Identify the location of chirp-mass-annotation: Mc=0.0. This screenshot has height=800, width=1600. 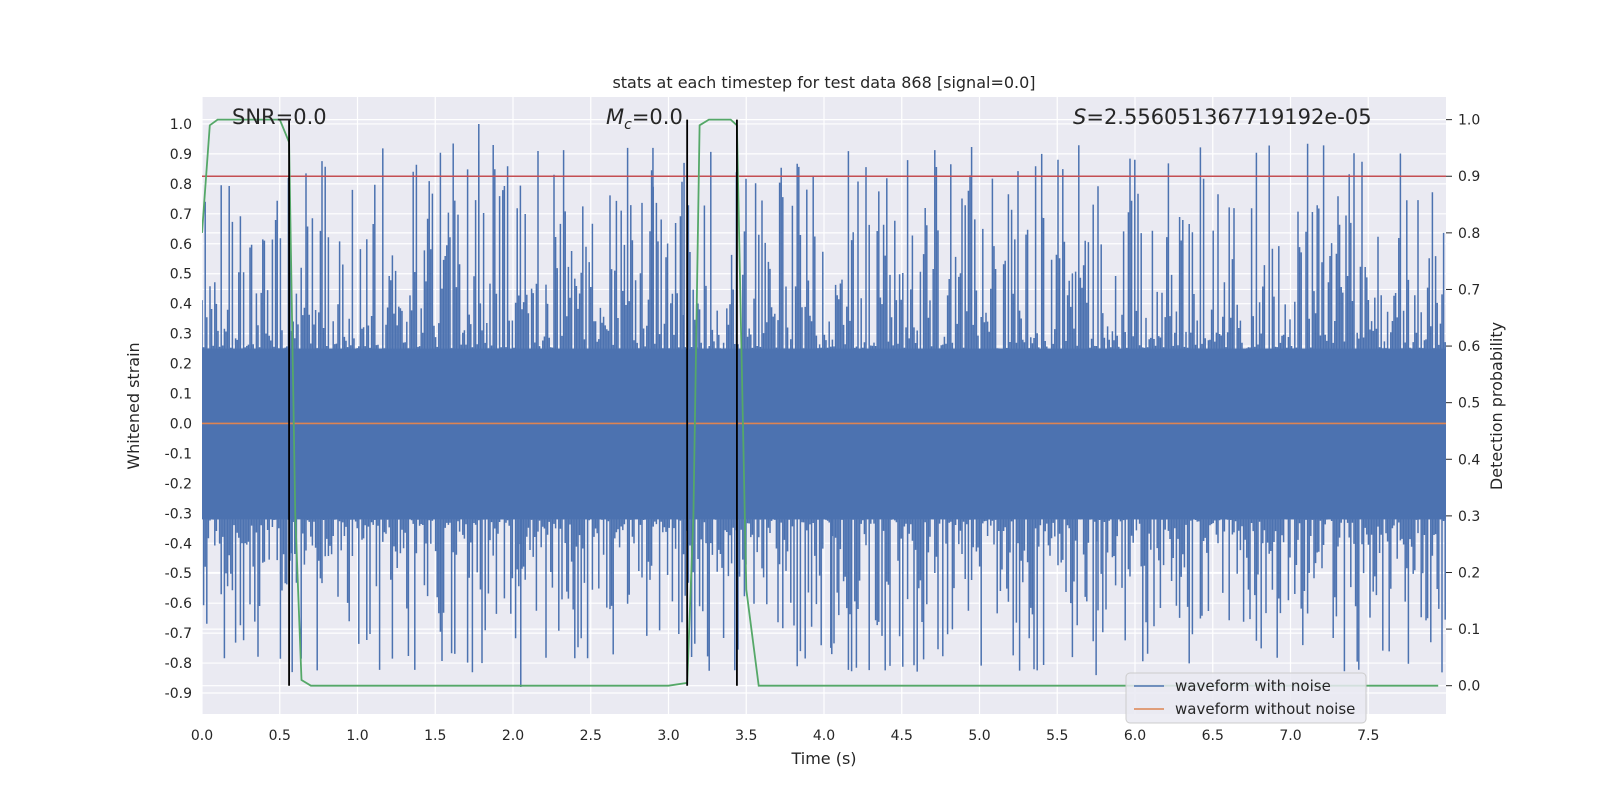
(644, 119).